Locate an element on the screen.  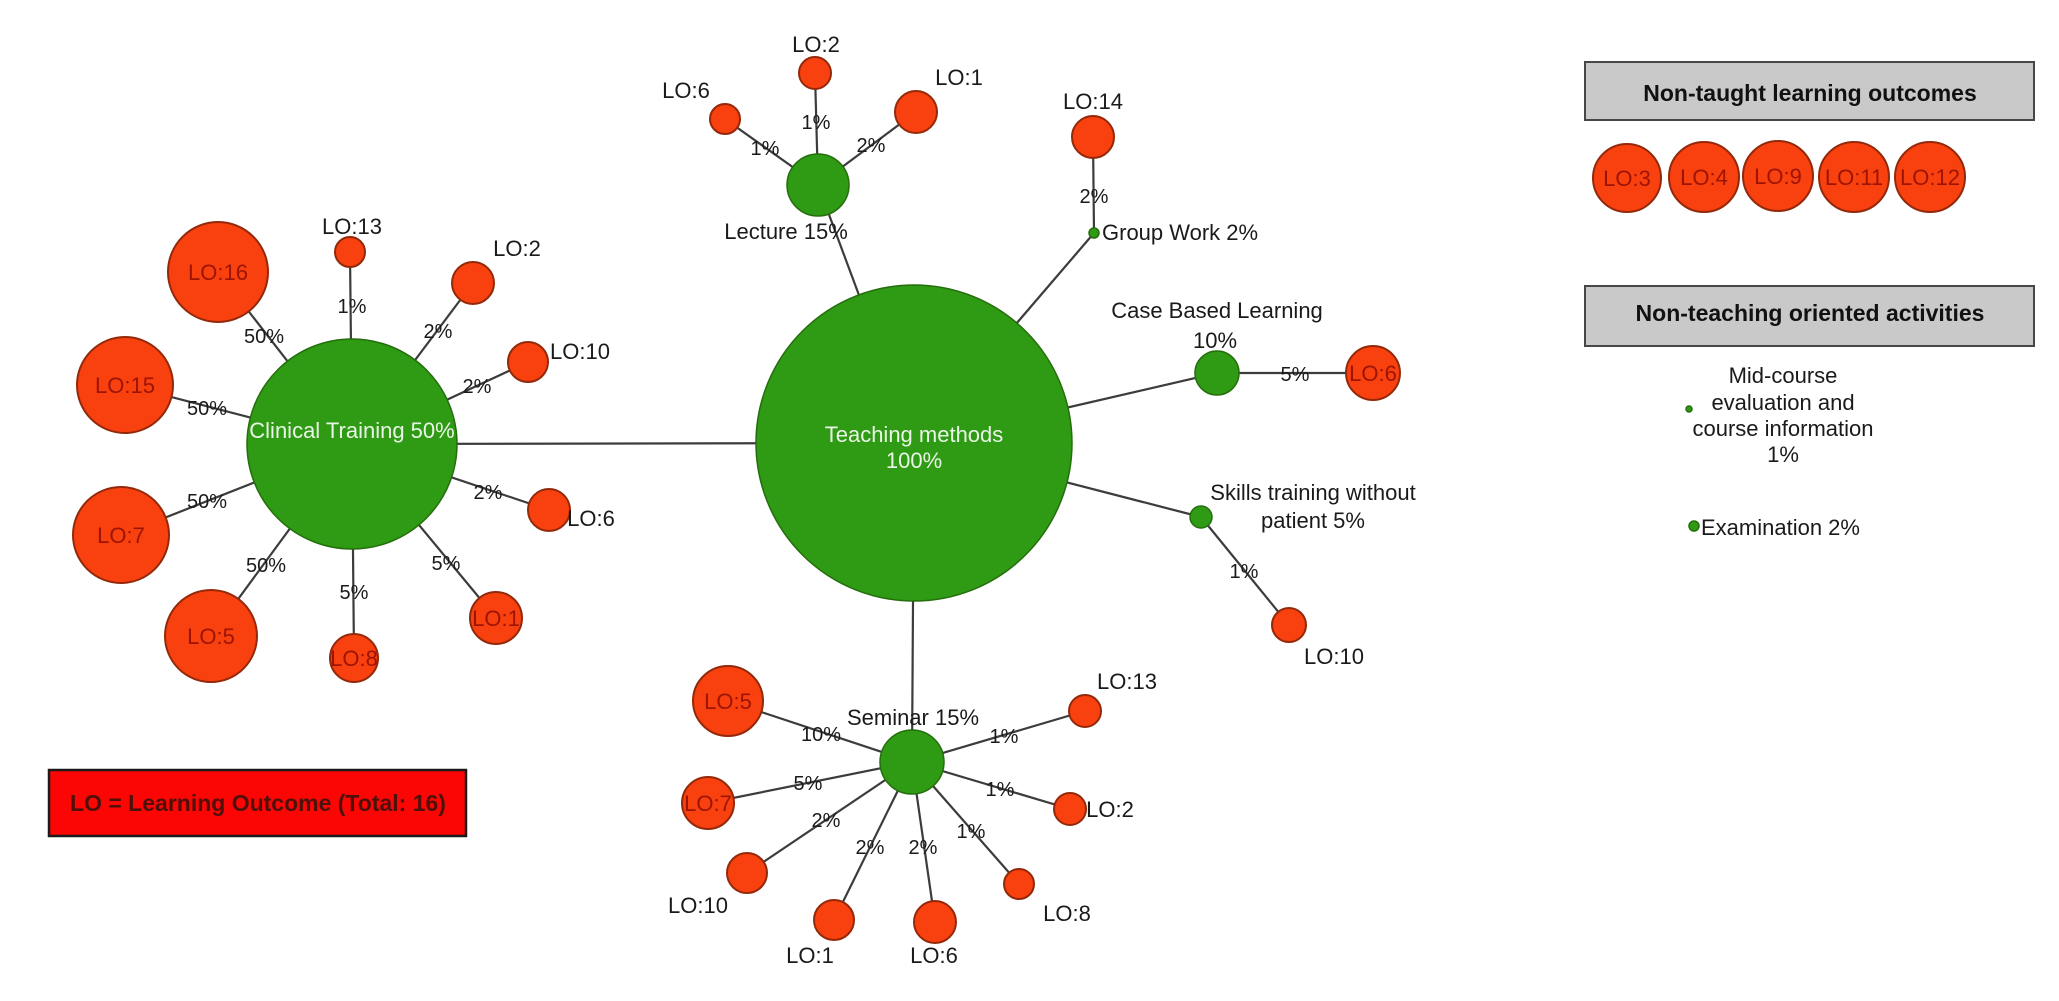
svg-text: LO:4 is located at coordinates (1704, 177).